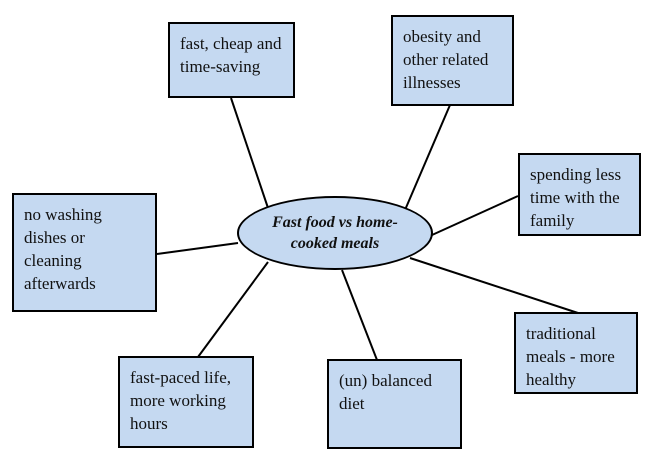  Describe the element at coordinates (231, 55) in the screenshot. I see `node-fast-cheap-text: fast, cheap and time-saving` at that location.